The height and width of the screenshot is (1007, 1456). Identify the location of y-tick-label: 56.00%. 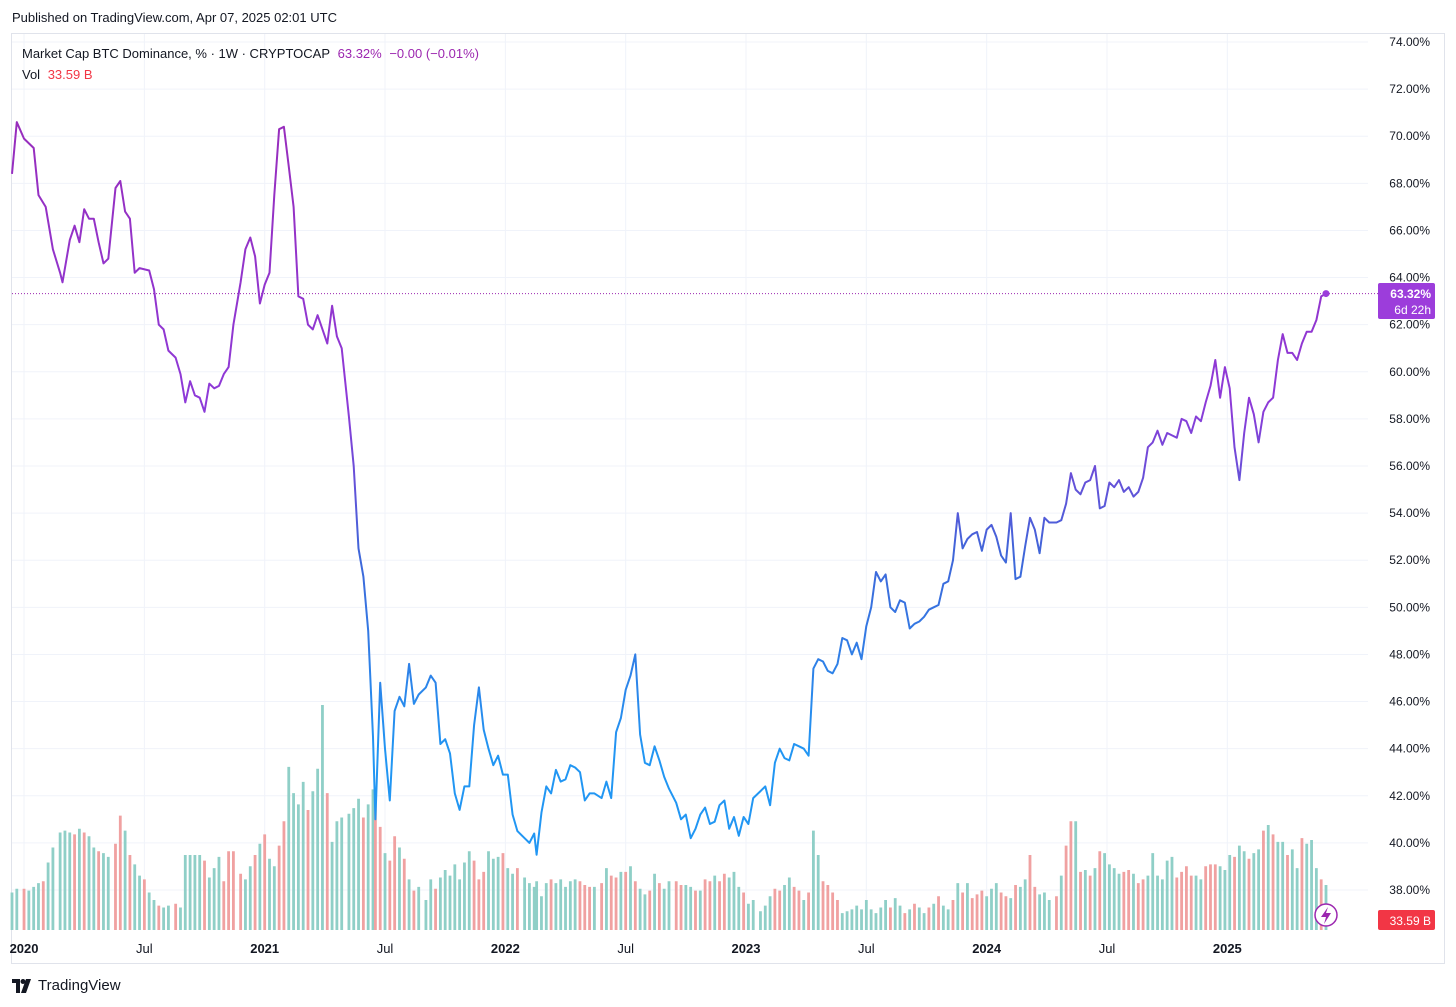
(1409, 466).